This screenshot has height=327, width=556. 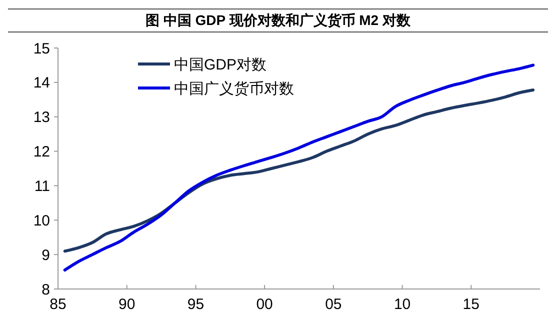 What do you see at coordinates (402, 304) in the screenshot?
I see `x-tick-label: 10` at bounding box center [402, 304].